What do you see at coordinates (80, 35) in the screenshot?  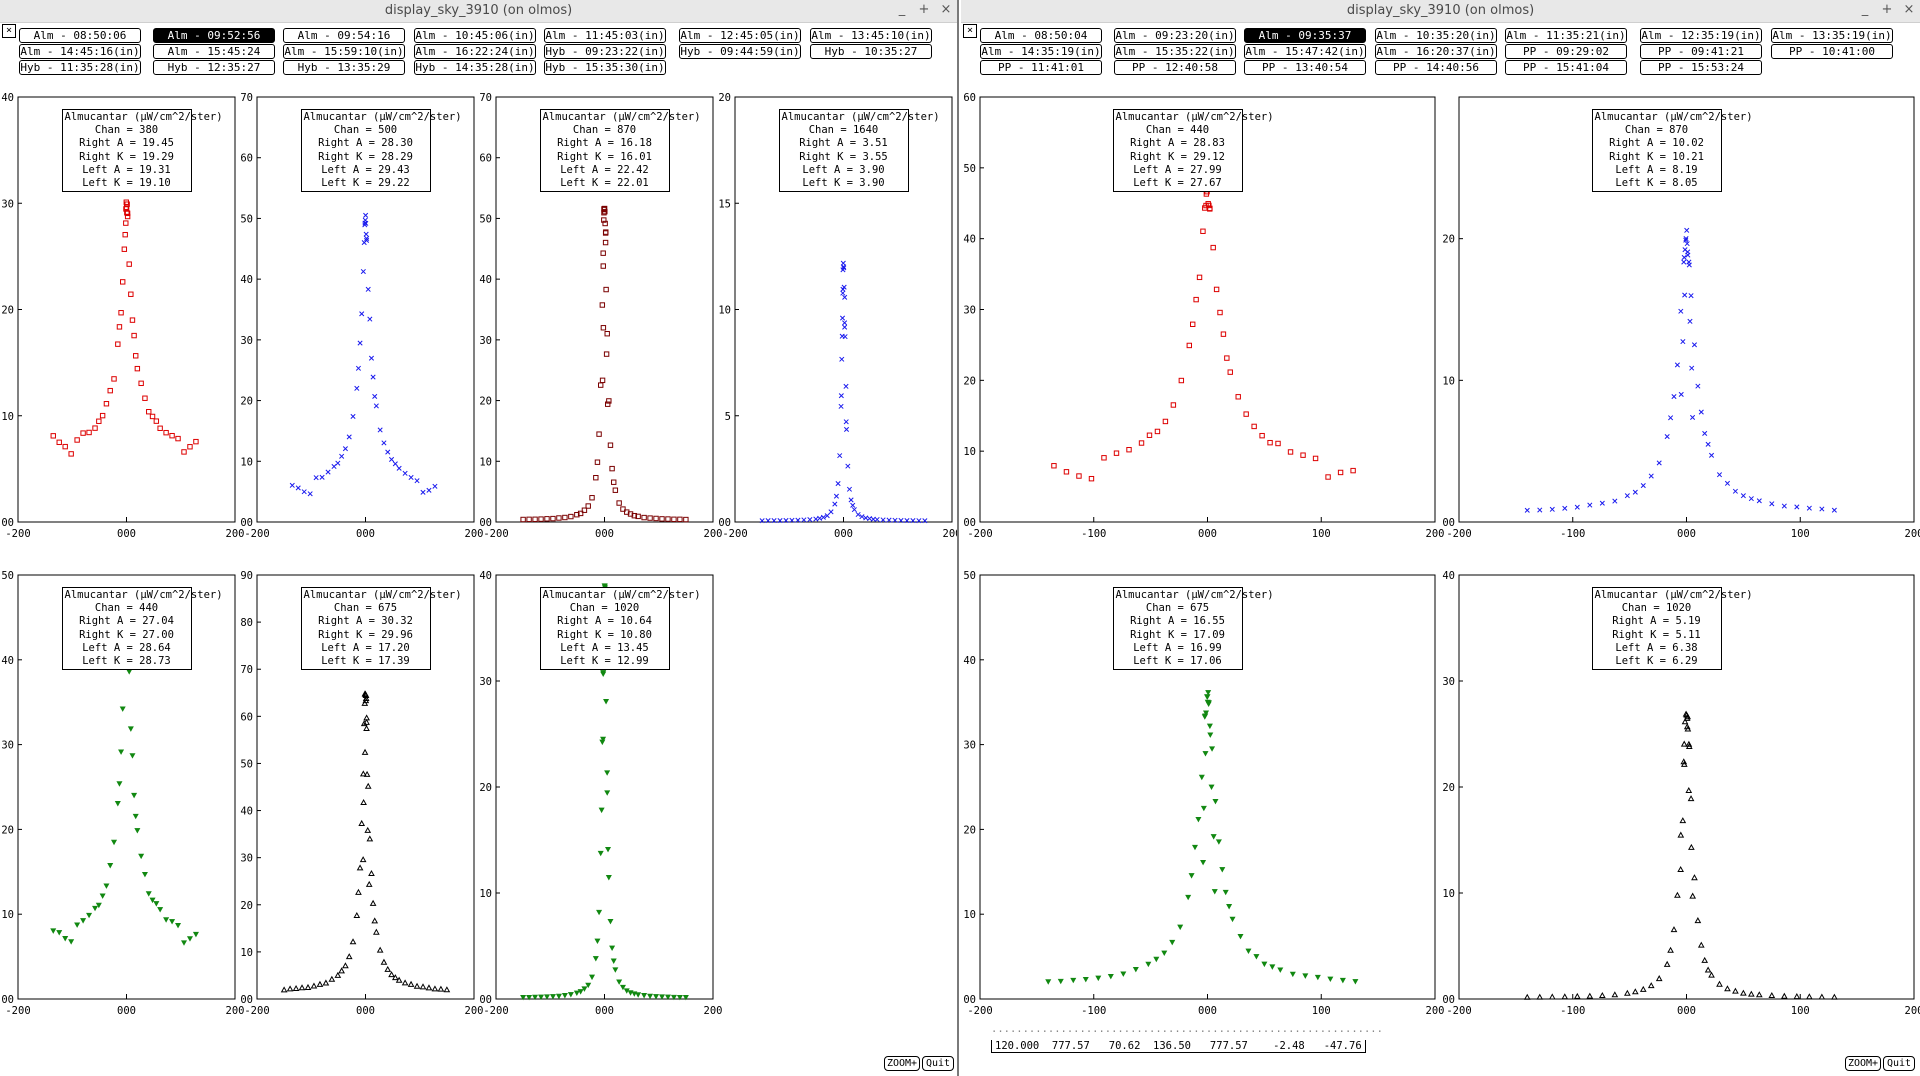 I see `scan-button: Alm - 08:50:06` at bounding box center [80, 35].